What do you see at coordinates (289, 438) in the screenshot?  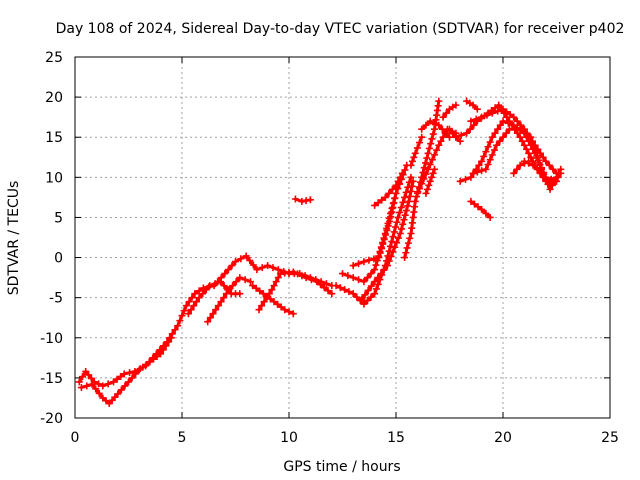 I see `x-tick-label: 10` at bounding box center [289, 438].